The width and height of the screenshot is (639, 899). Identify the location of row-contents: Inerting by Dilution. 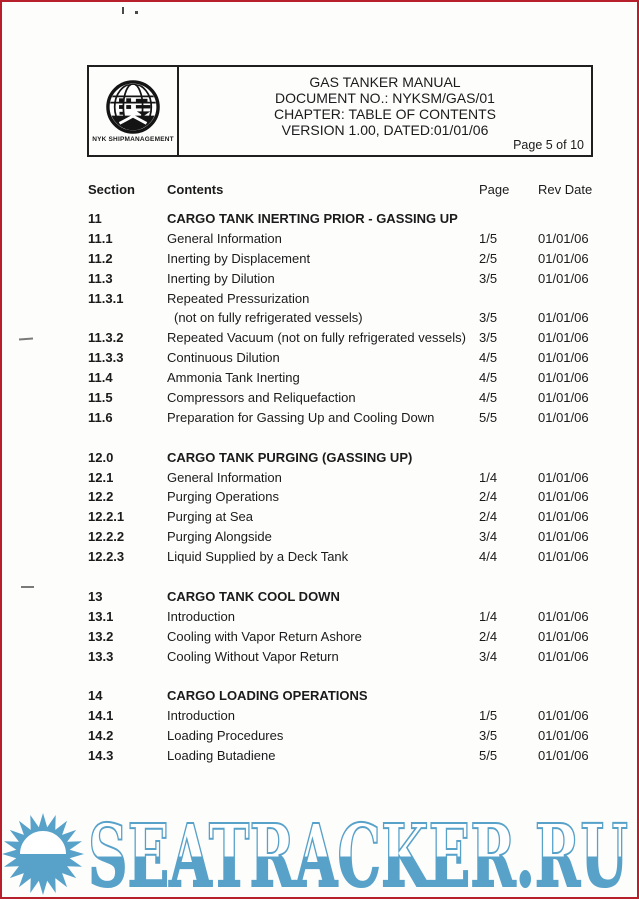
(221, 278).